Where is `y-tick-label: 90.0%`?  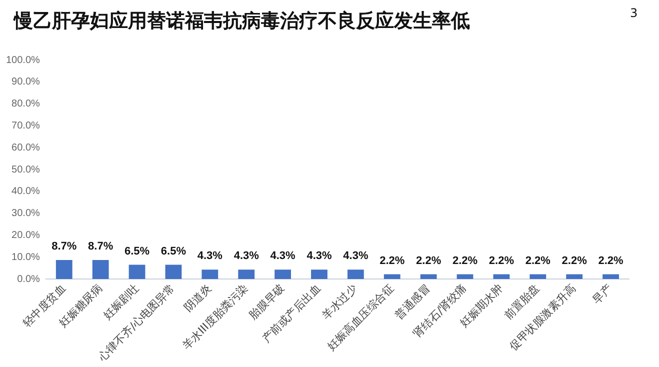
y-tick-label: 90.0% is located at coordinates (26, 82).